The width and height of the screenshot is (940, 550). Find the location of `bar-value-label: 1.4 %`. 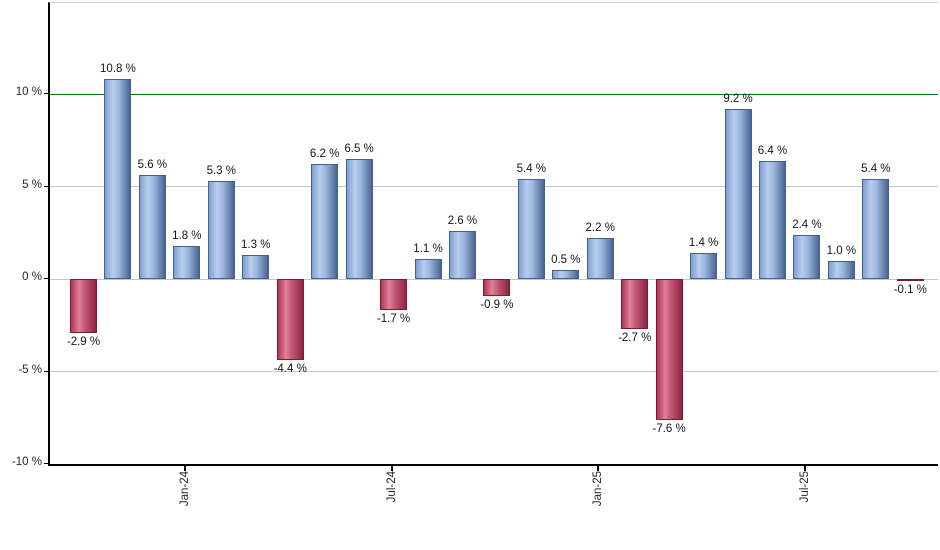

bar-value-label: 1.4 % is located at coordinates (703, 243).